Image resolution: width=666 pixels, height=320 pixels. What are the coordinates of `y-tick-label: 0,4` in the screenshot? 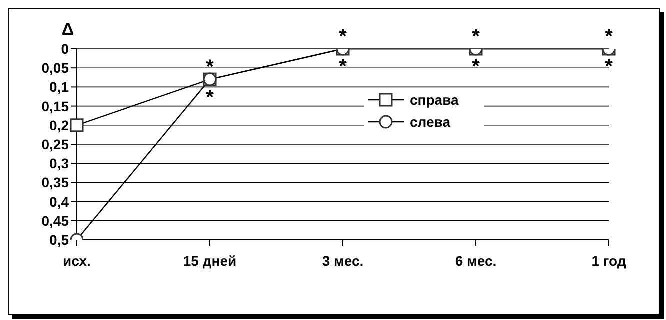 It's located at (60, 202).